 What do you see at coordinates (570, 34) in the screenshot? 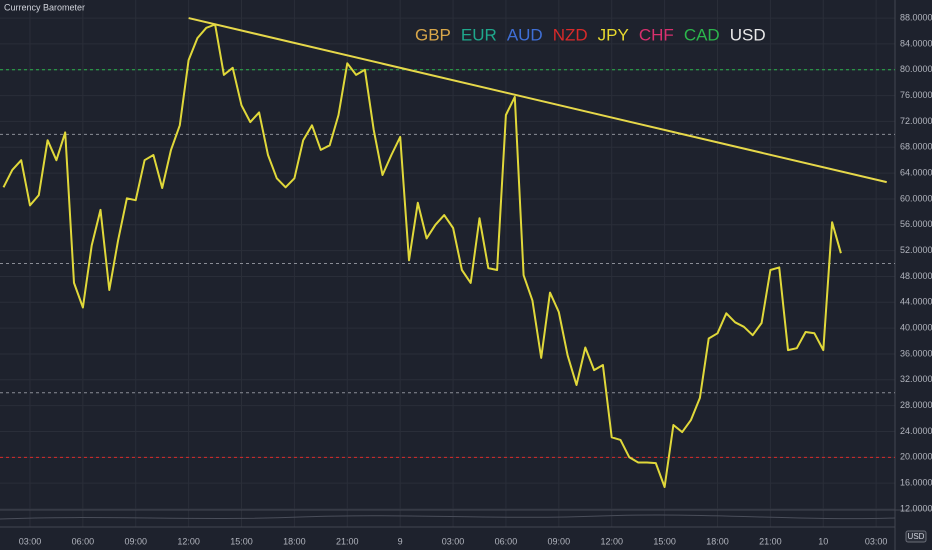
I see `legend-item: NZD` at bounding box center [570, 34].